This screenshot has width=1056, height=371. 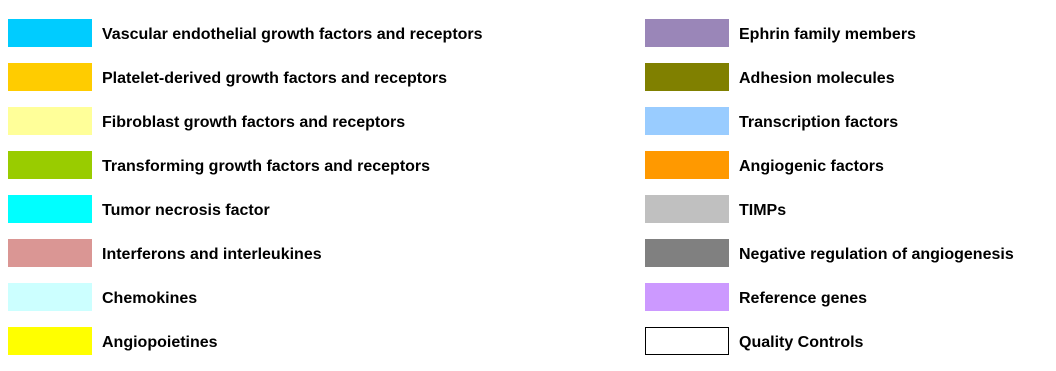 What do you see at coordinates (819, 122) in the screenshot?
I see `legend-label: Transcription factors` at bounding box center [819, 122].